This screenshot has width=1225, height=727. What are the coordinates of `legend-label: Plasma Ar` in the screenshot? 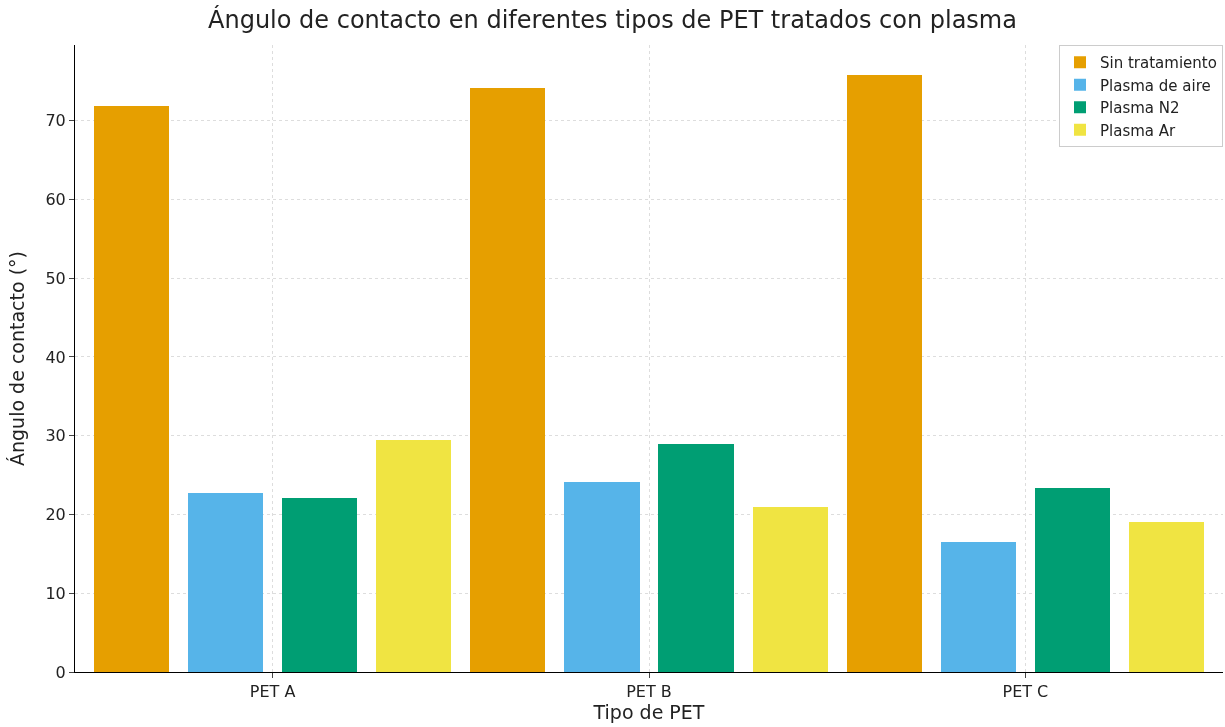 It's located at (1138, 130).